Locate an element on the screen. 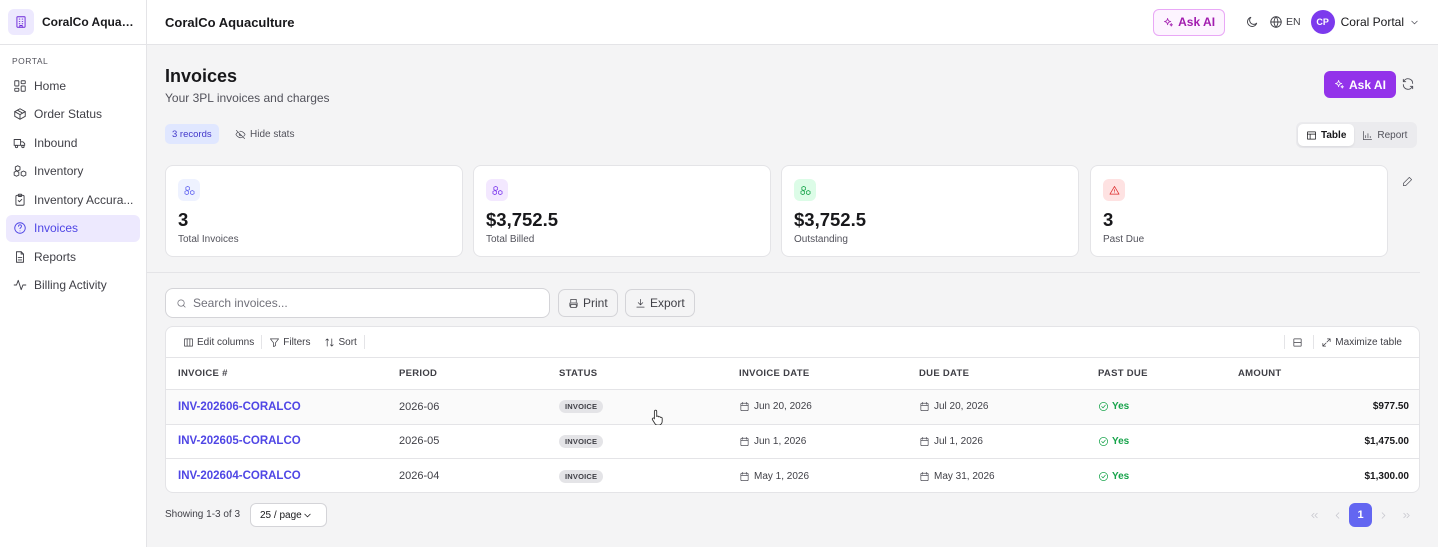 The height and width of the screenshot is (547, 1438). check-circle-icon is located at coordinates (1105, 406).